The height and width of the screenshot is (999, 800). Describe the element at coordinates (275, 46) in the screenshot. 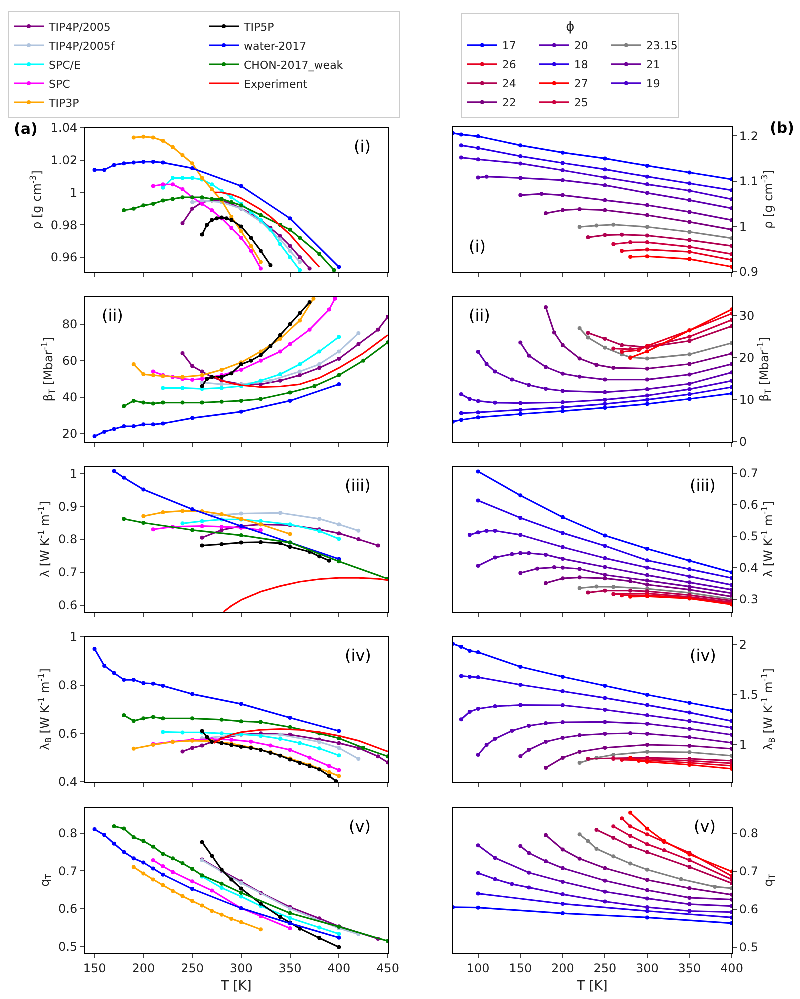

I see `legend-label: water-2017` at that location.